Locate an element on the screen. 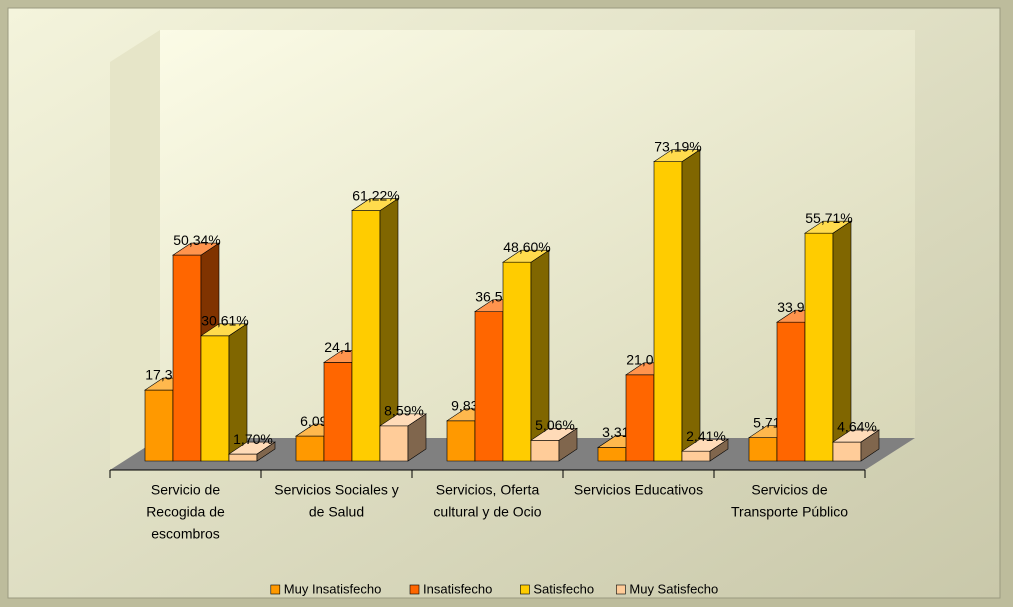  x-tick-label: Transporte Público is located at coordinates (789, 512).